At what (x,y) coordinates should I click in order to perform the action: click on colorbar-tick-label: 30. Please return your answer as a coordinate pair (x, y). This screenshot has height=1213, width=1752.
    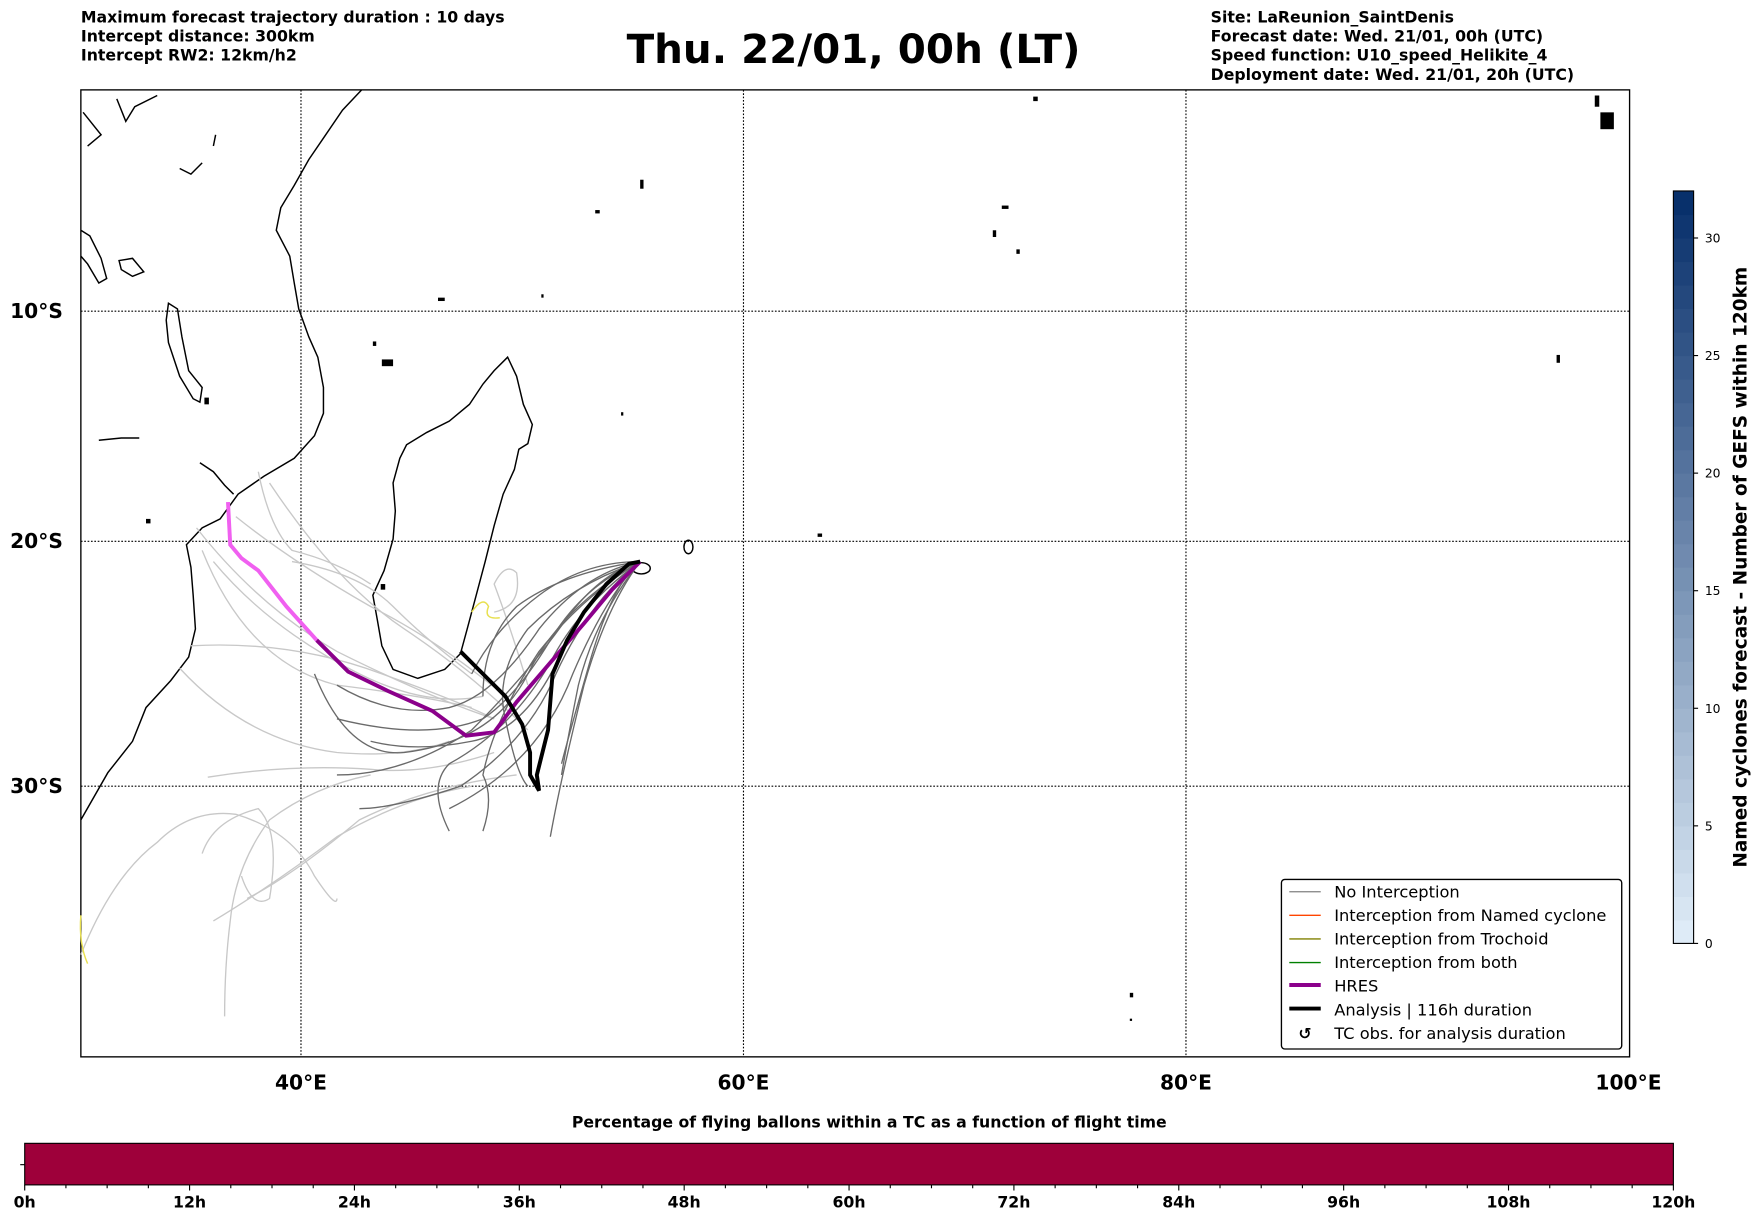
    Looking at the image, I should click on (1713, 238).